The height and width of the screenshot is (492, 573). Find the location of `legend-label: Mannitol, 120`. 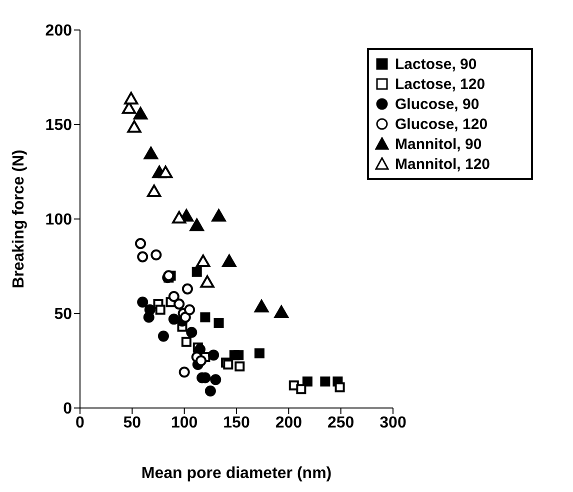

legend-label: Mannitol, 120 is located at coordinates (442, 164).